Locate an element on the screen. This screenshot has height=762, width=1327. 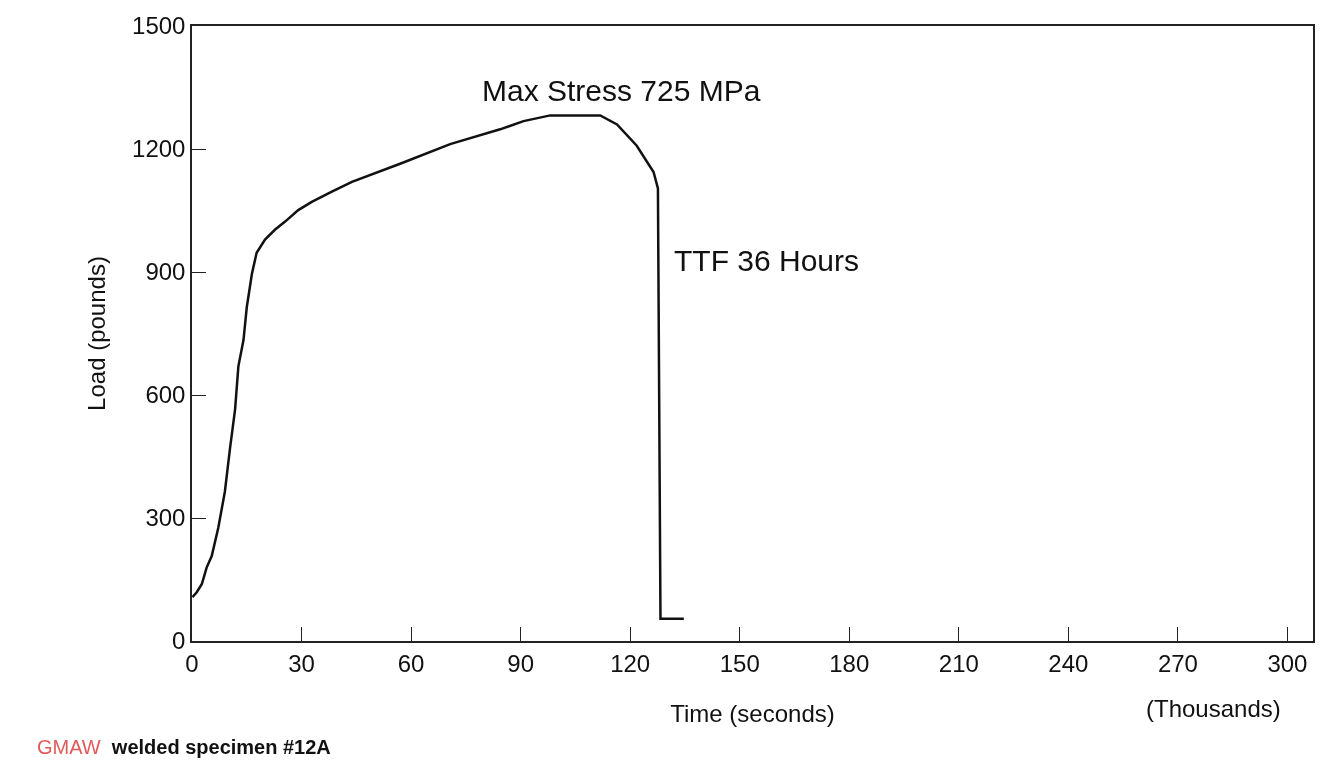
y-tick-label: 300 is located at coordinates (165, 518).